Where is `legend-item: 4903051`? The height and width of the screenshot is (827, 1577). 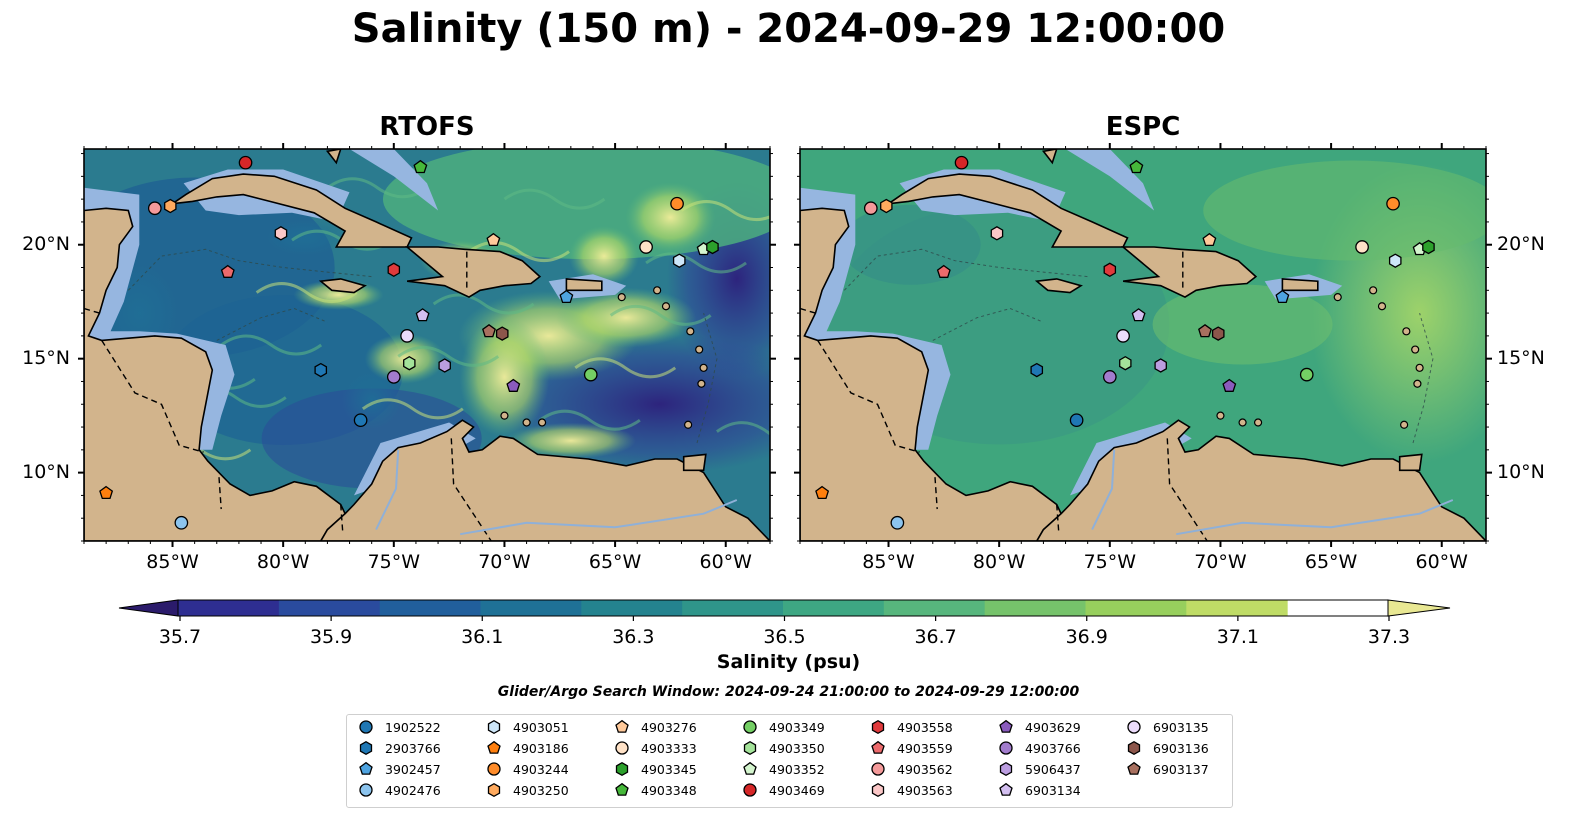 legend-item: 4903051 is located at coordinates (527, 727).